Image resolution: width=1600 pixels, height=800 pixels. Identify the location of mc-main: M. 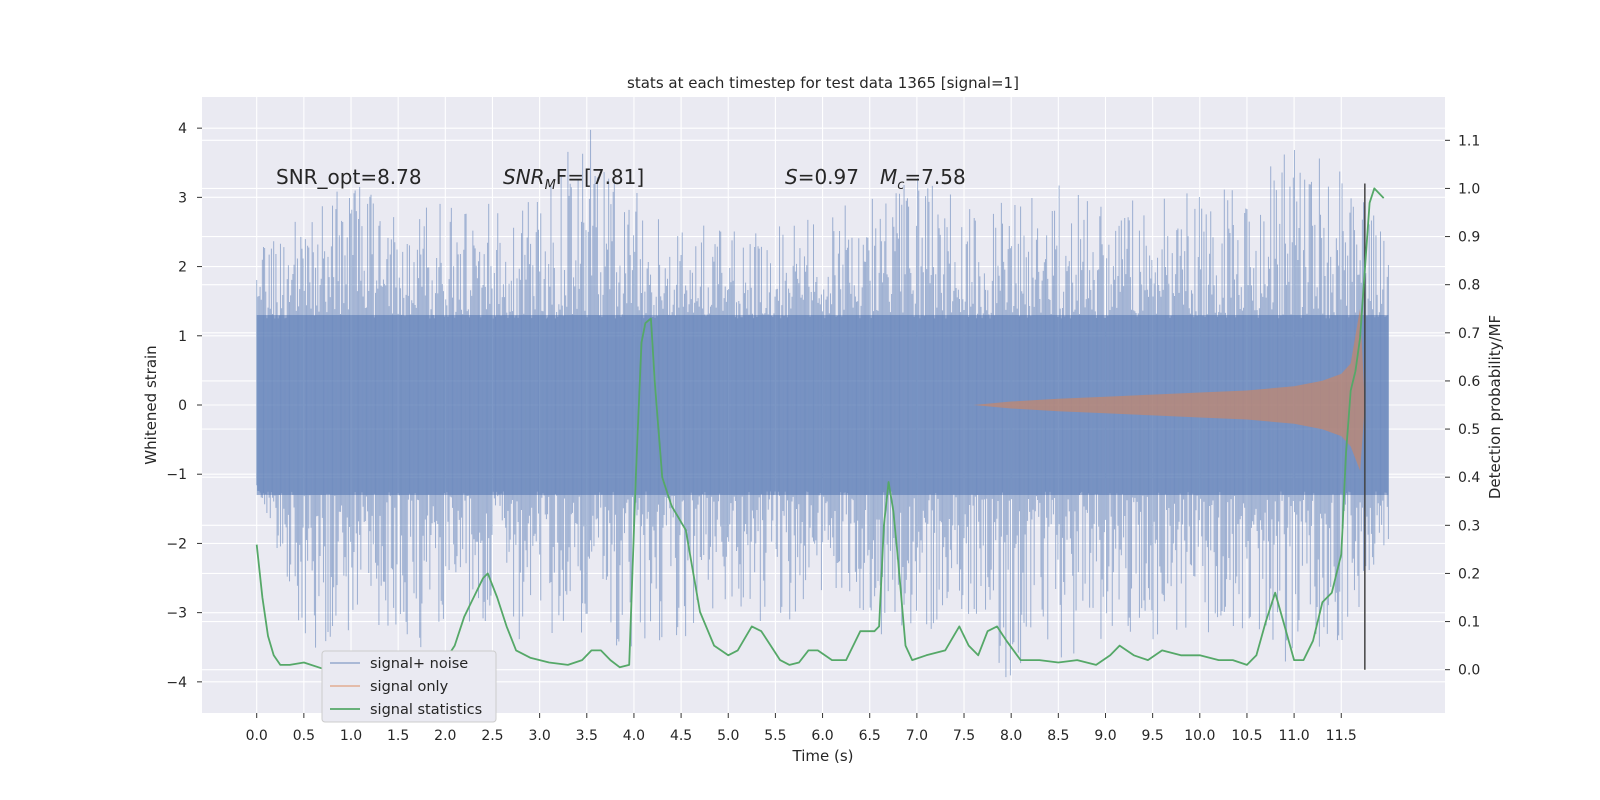
(888, 177).